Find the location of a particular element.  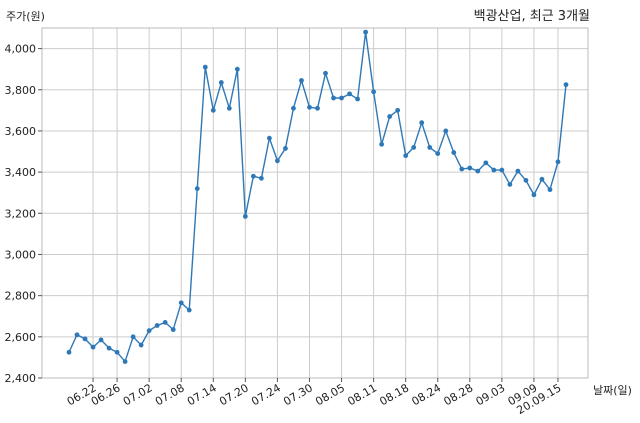

y-tick-label: 3,000 is located at coordinates (21, 254).